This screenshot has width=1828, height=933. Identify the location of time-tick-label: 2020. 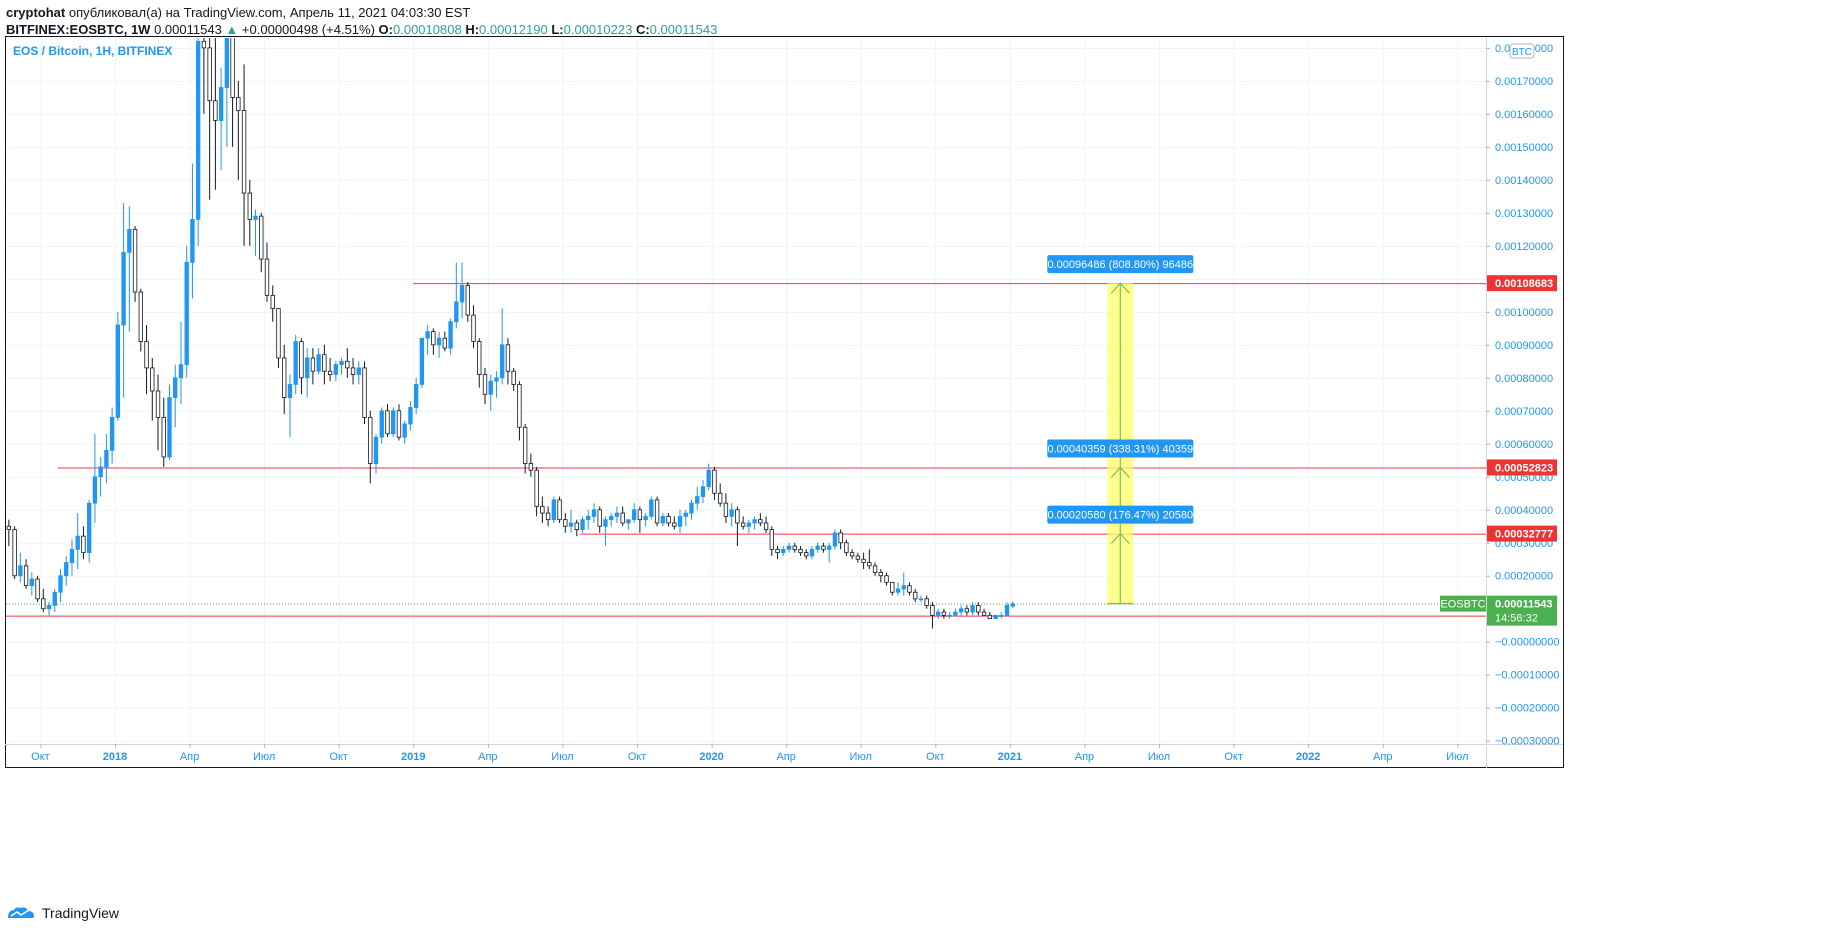
(711, 757).